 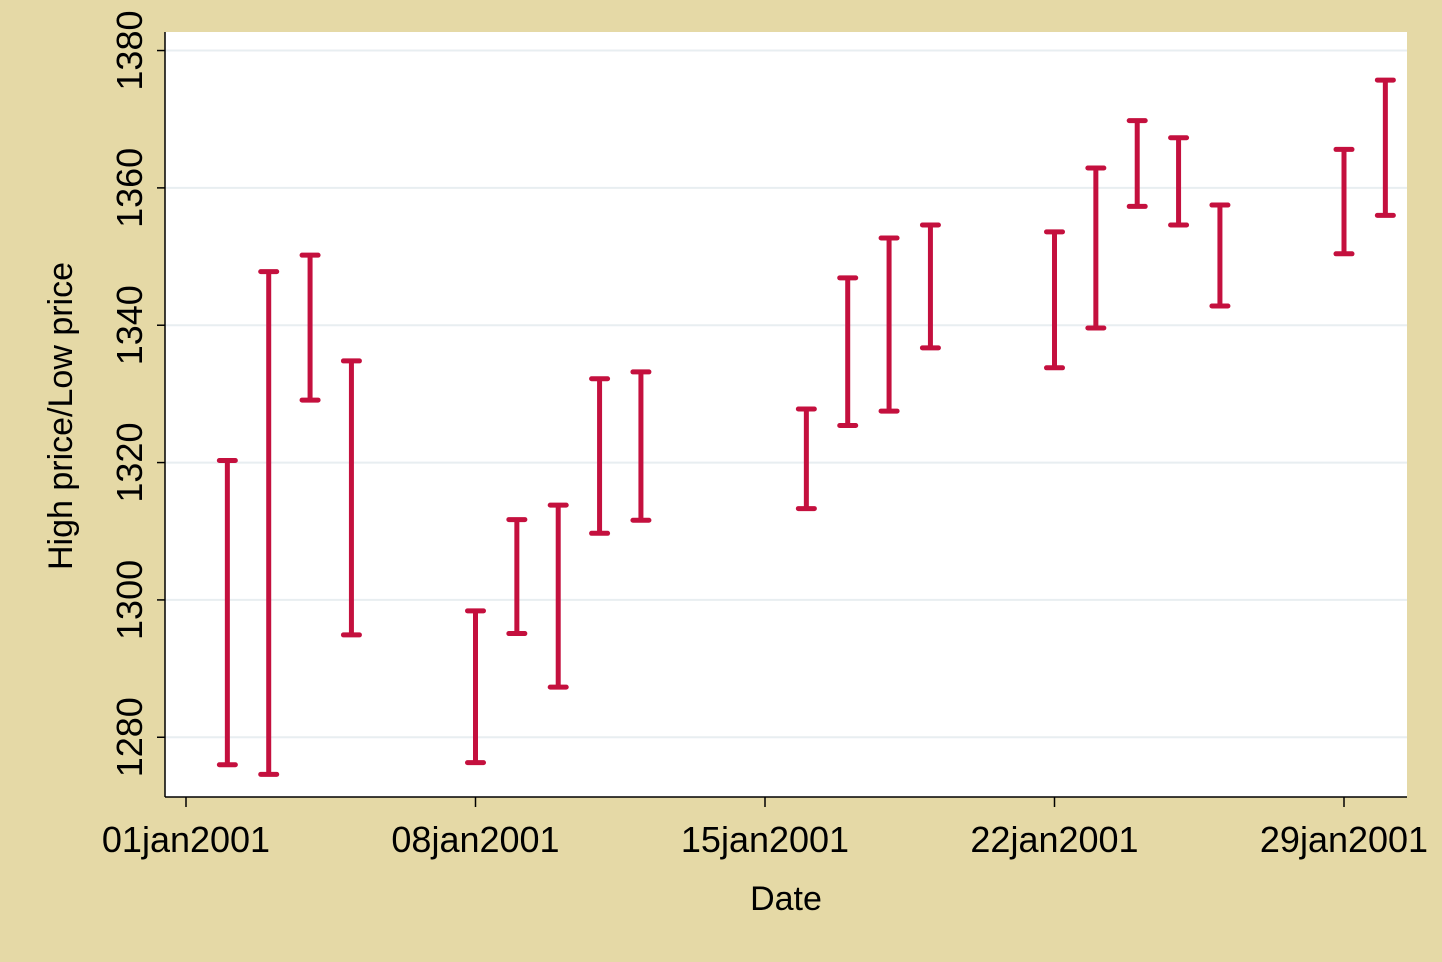 I want to click on y-axis-title: High price/Low price, so click(x=61, y=416).